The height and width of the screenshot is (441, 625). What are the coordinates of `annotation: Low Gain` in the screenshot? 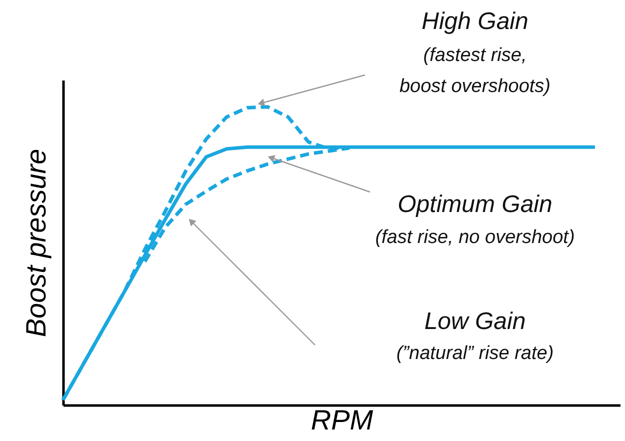 It's located at (475, 321).